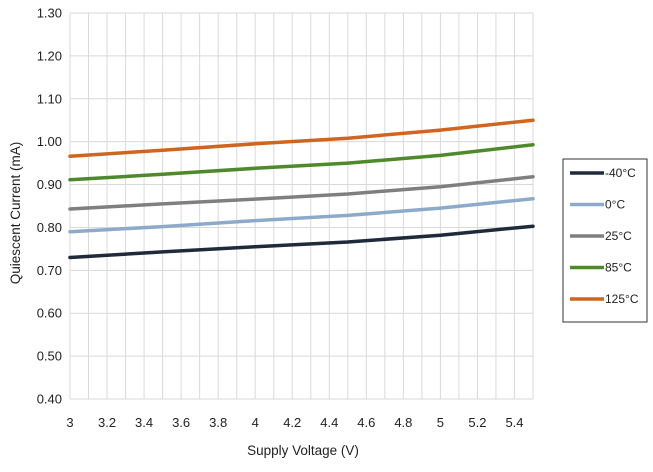 This screenshot has width=653, height=472. What do you see at coordinates (303, 450) in the screenshot?
I see `x-axis-title: Supply Voltage (V)` at bounding box center [303, 450].